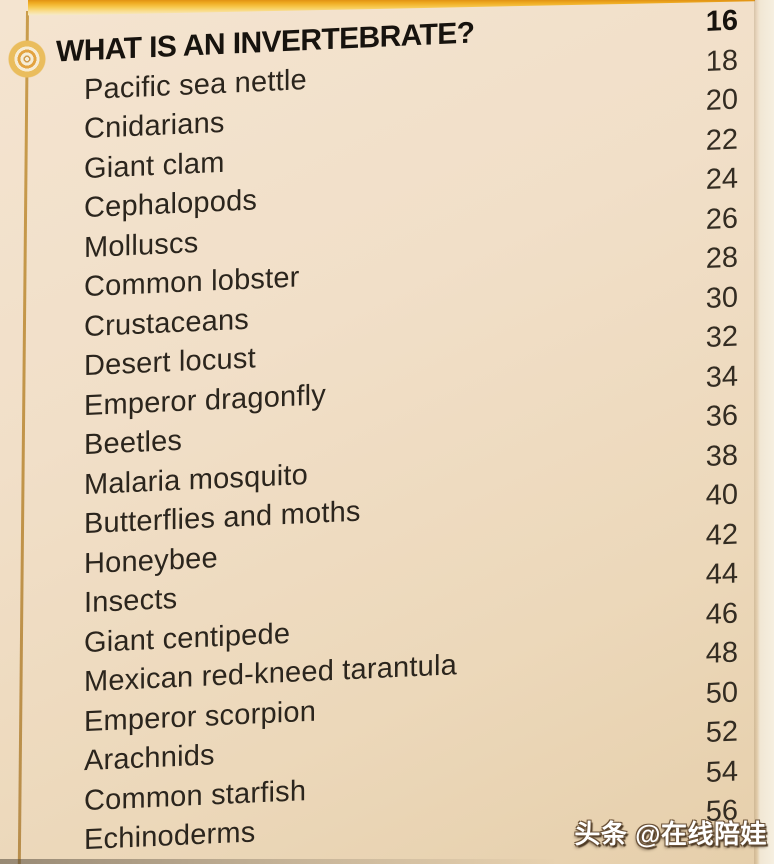 This screenshot has width=774, height=864. What do you see at coordinates (721, 21) in the screenshot?
I see `toc-page-number: 16` at bounding box center [721, 21].